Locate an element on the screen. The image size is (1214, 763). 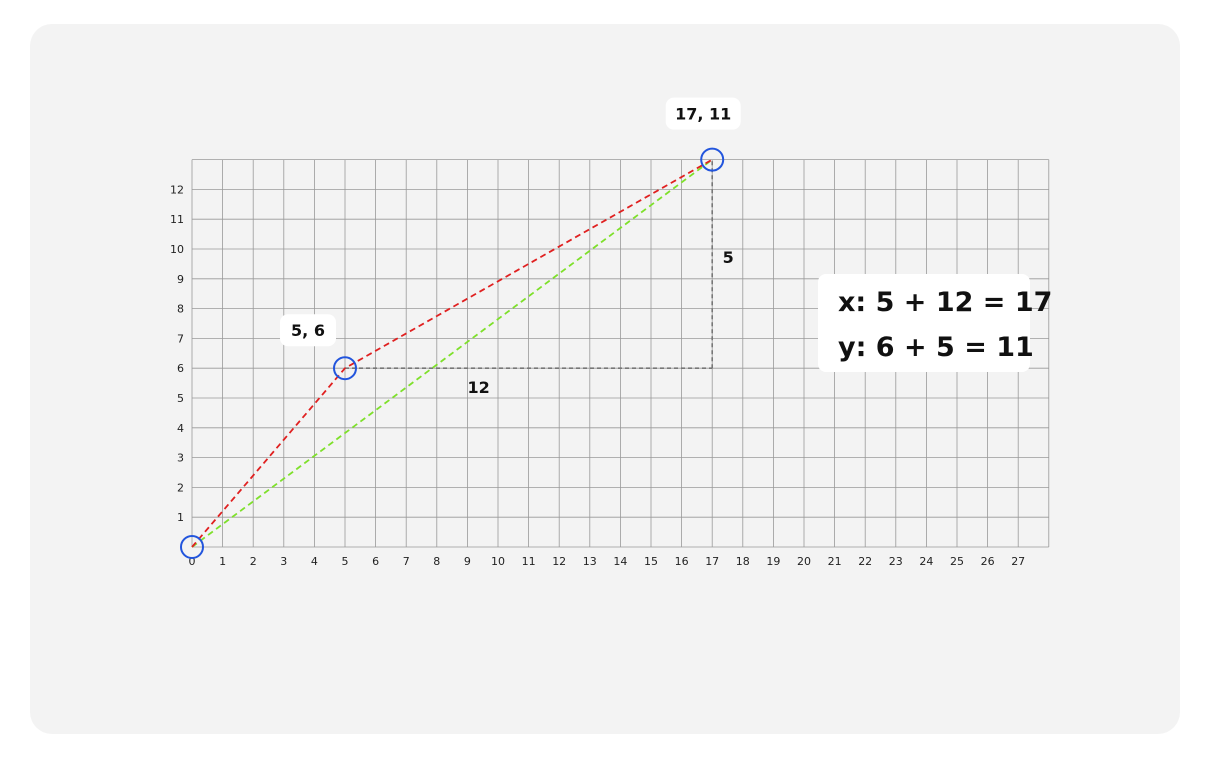
x-tick-label: 10 is located at coordinates (498, 561).